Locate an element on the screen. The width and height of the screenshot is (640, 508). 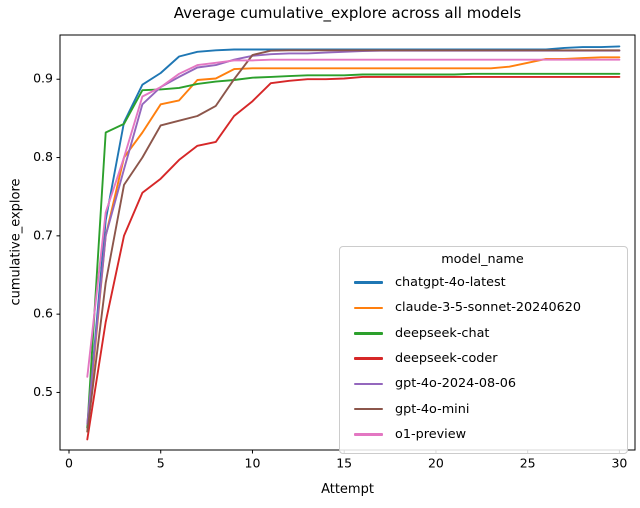
legend-entry-label: chatgpt-4o-latest is located at coordinates (450, 283).